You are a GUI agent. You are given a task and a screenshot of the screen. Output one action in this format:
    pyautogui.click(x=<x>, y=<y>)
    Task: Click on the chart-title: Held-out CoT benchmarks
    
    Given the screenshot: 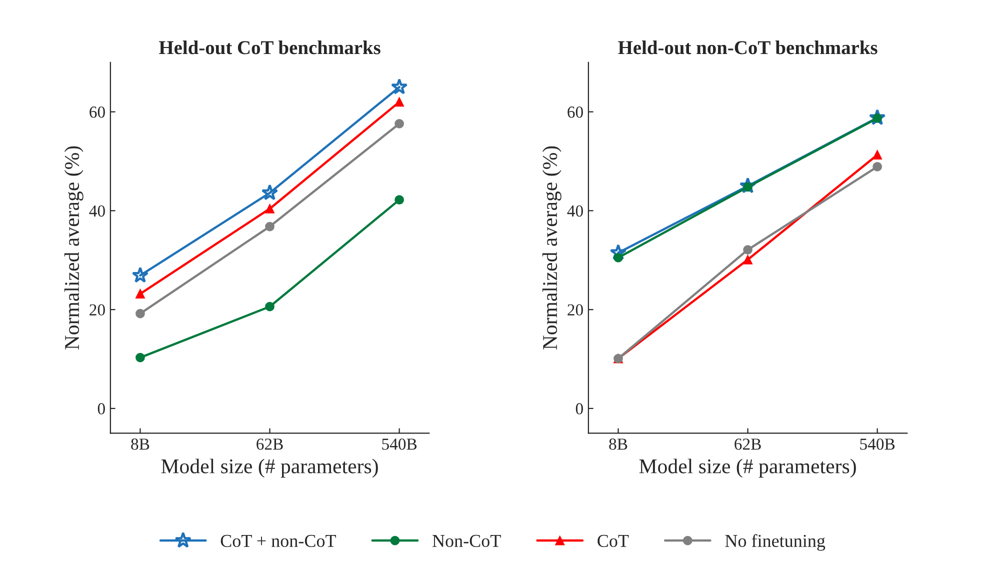 What is the action you would take?
    pyautogui.click(x=269, y=47)
    